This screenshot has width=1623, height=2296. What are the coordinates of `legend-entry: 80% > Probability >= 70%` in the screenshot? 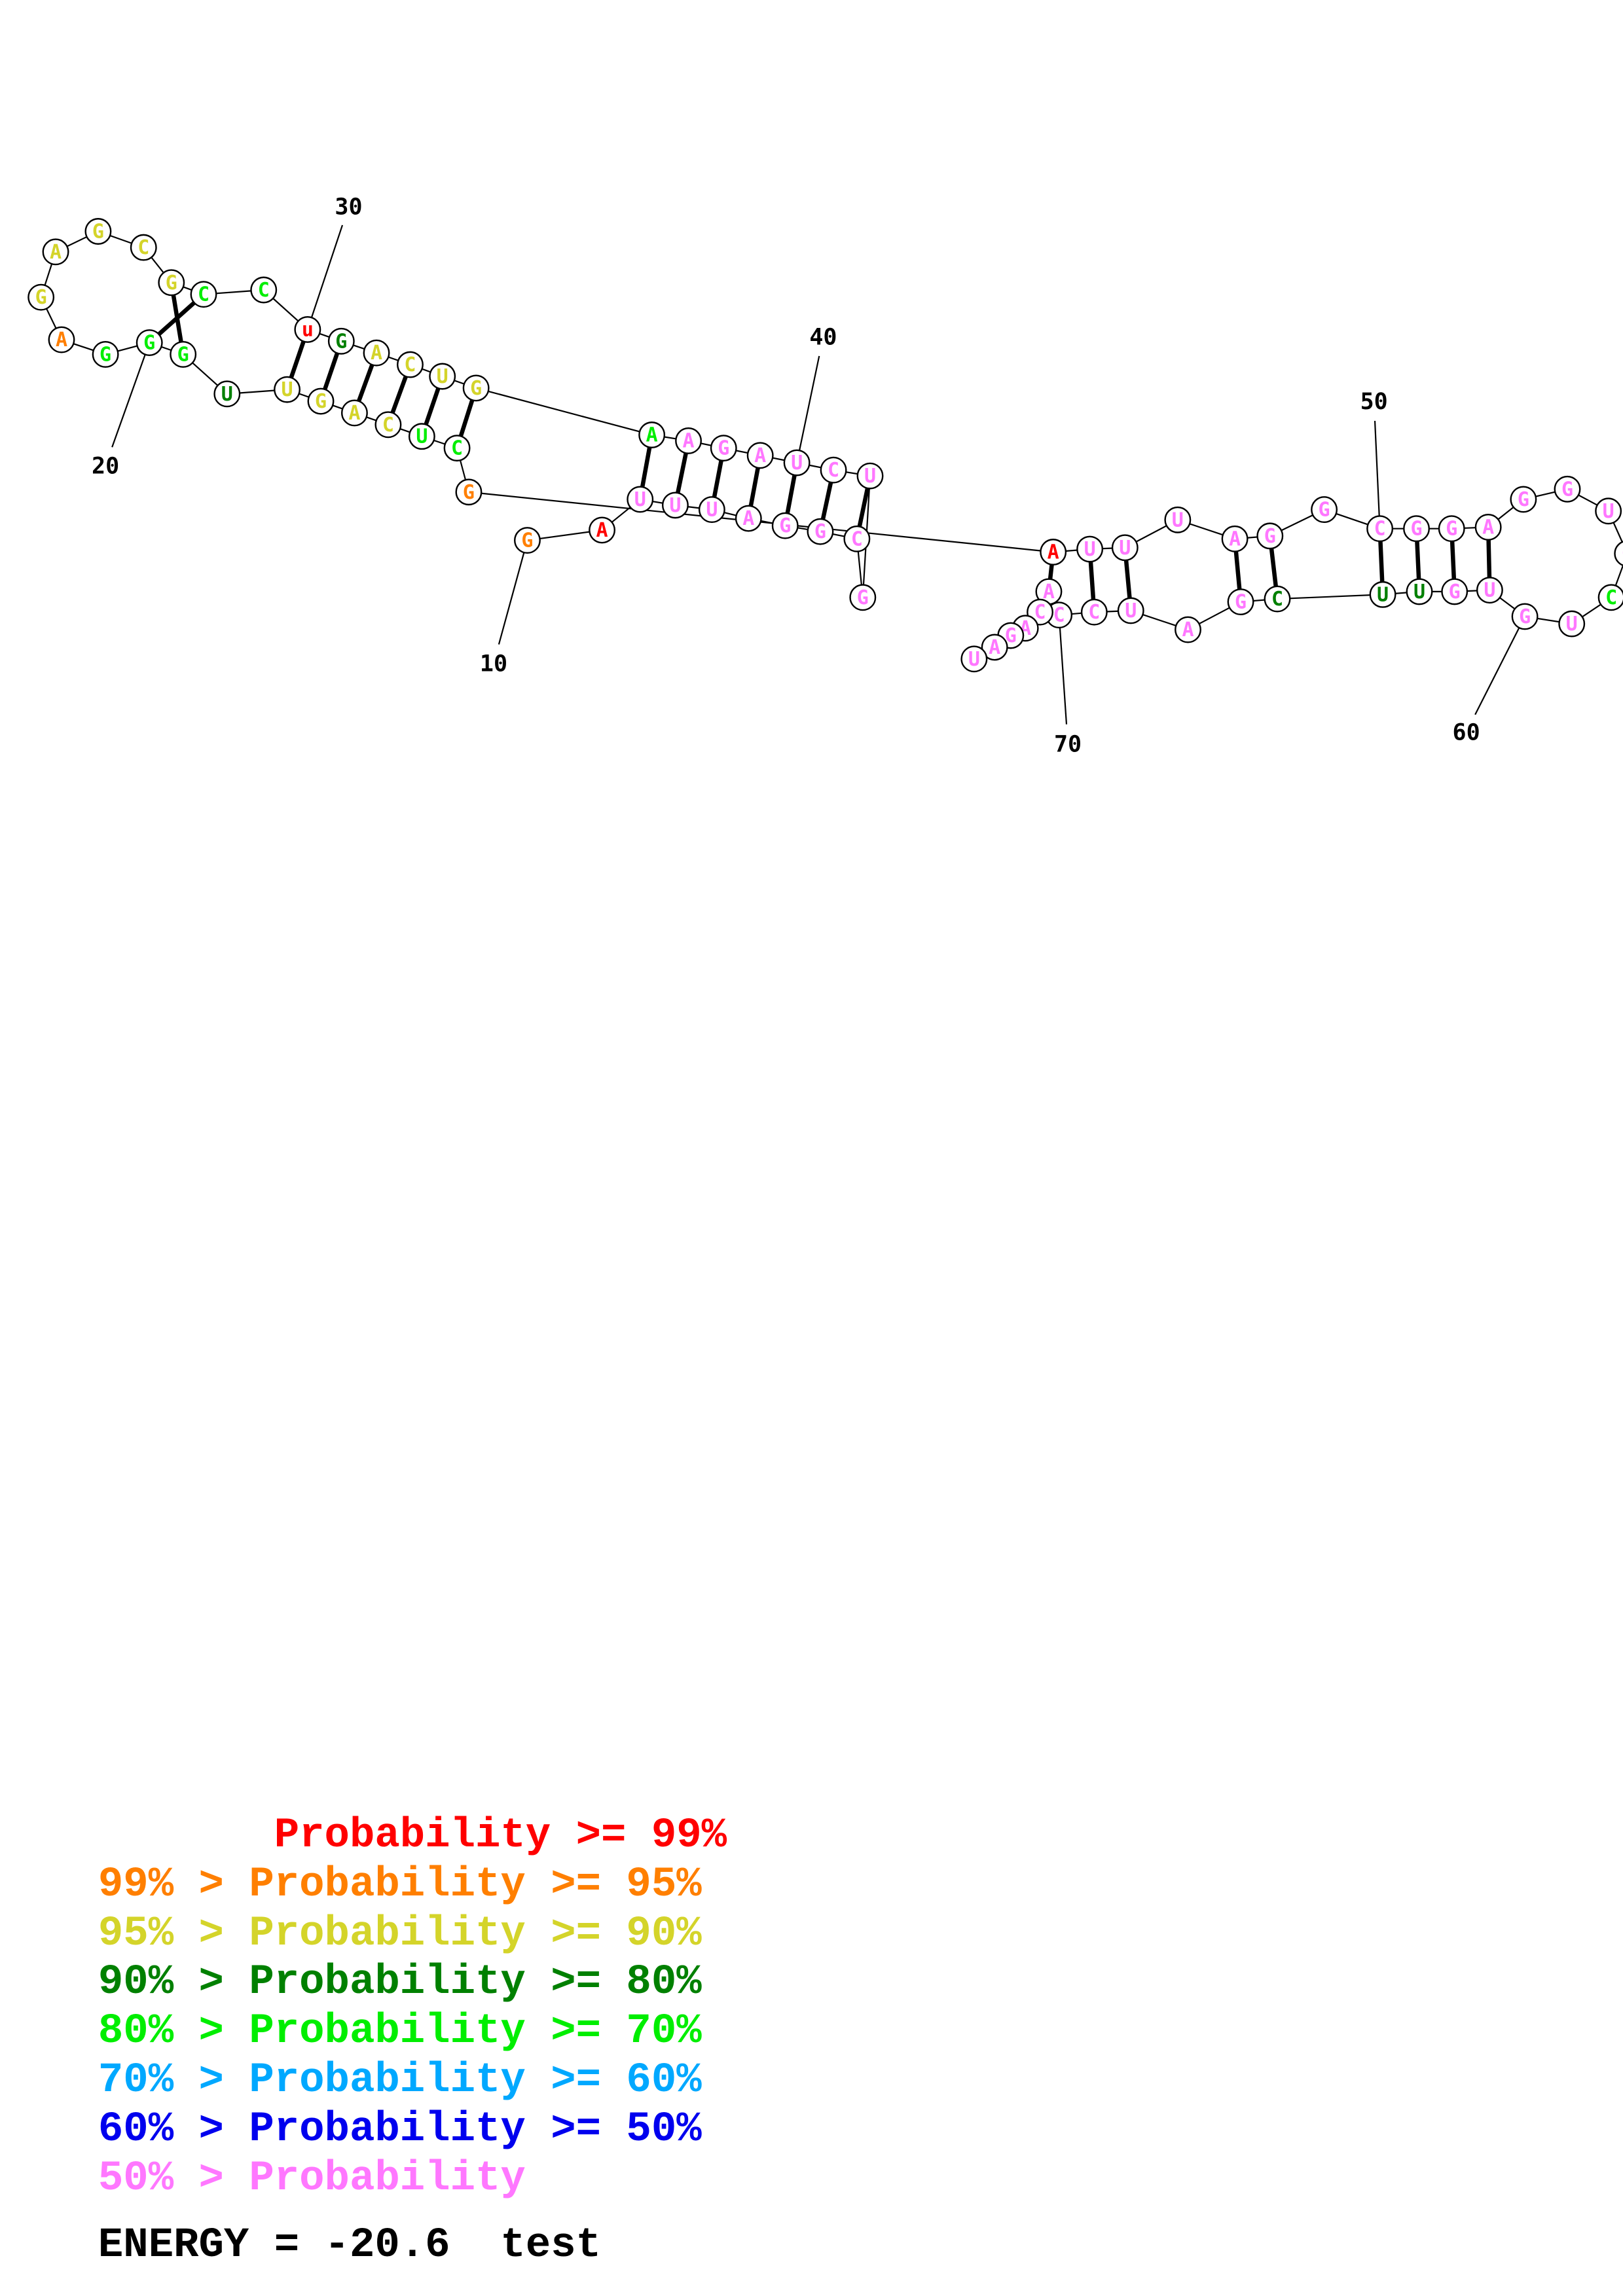 It's located at (400, 2032).